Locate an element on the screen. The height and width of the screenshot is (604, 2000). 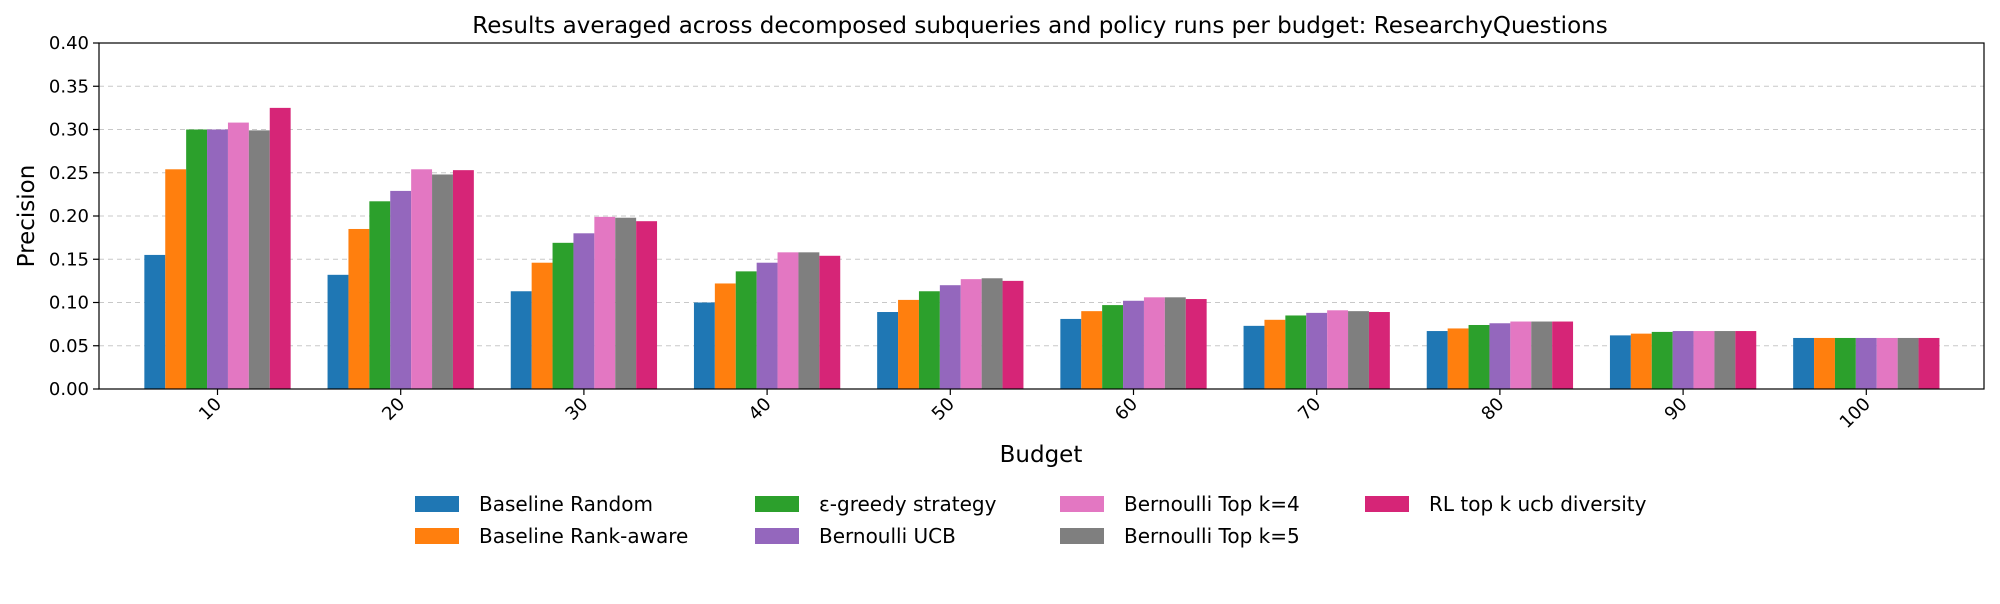
legend-item: ε-greedy strategy is located at coordinates (907, 504).